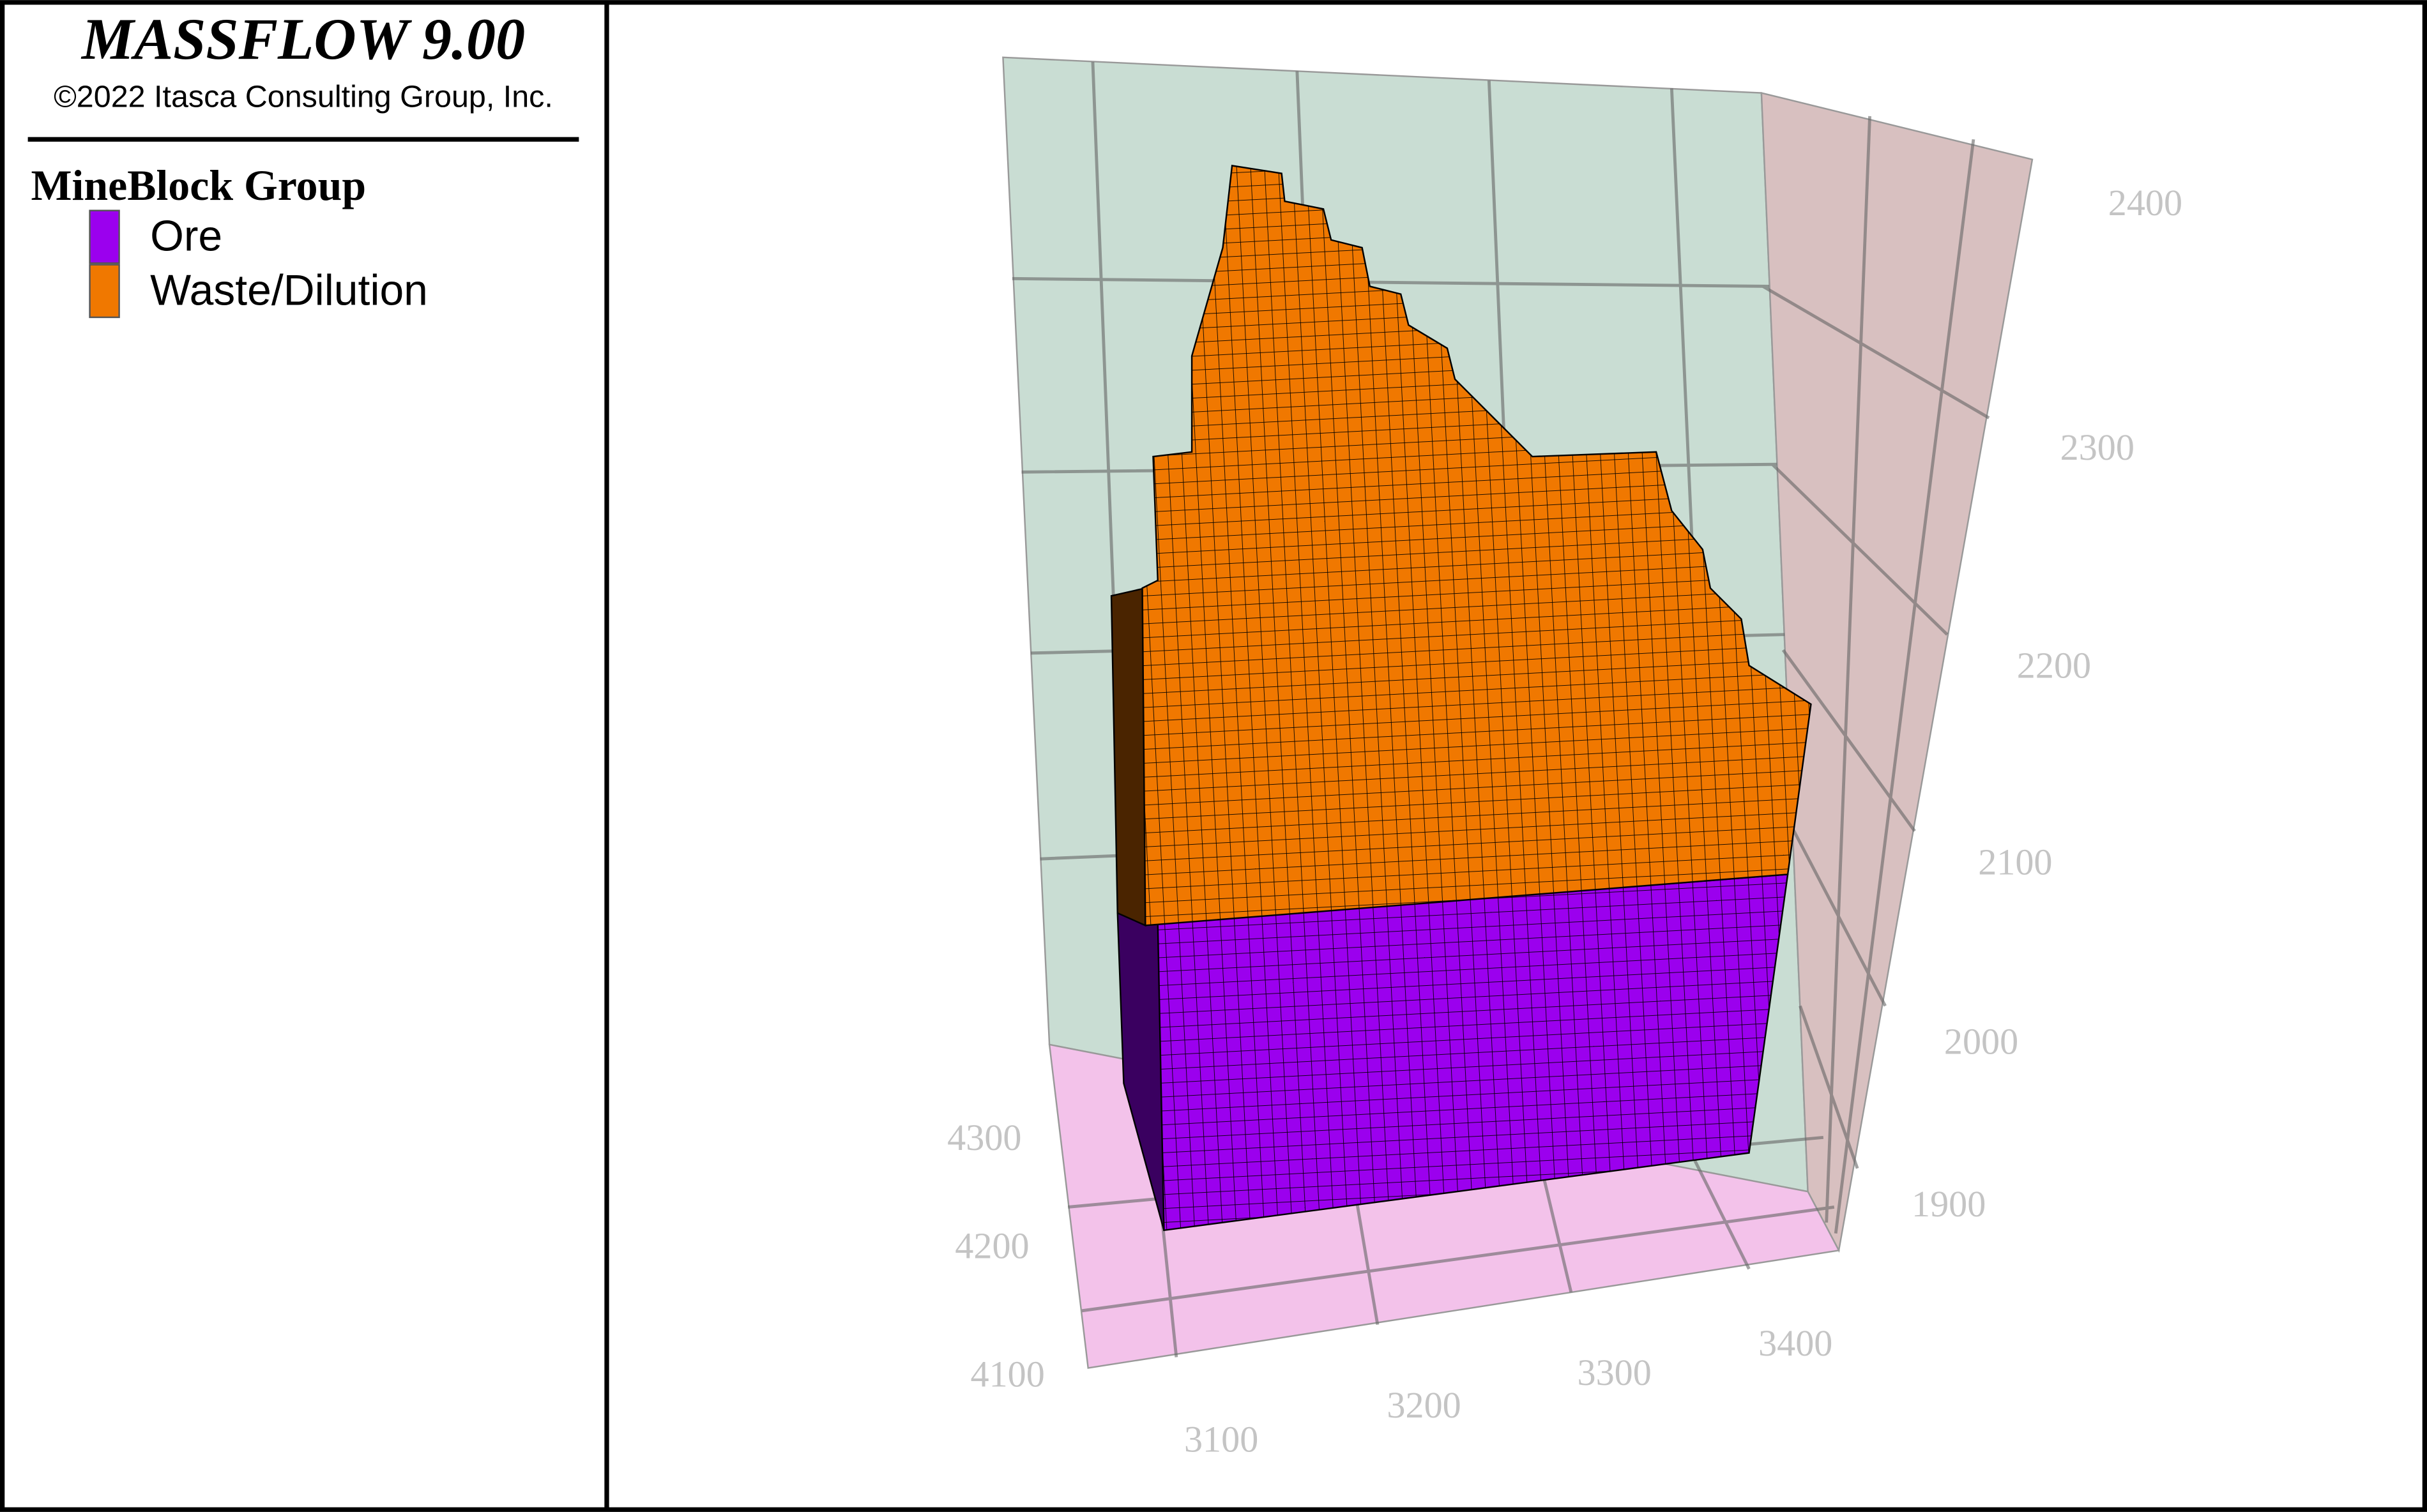 This screenshot has width=2427, height=1512. Describe the element at coordinates (992, 1245) in the screenshot. I see `tick-label: 4200` at that location.